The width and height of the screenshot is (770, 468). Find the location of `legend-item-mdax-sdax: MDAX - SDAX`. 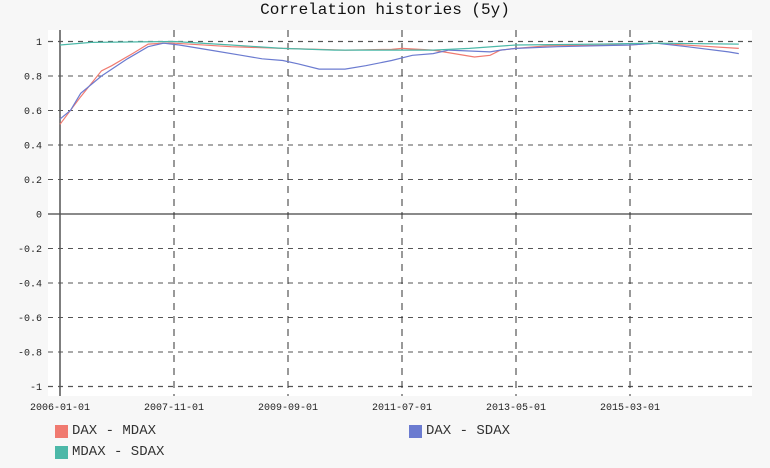

legend-item-mdax-sdax: MDAX - SDAX is located at coordinates (109, 452).